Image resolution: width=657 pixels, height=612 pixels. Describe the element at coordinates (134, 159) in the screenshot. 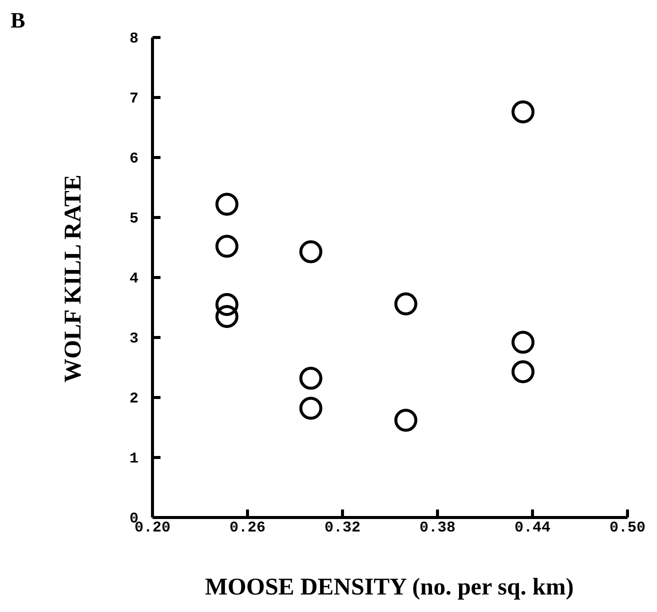

I see `y-tick-label: 6` at that location.